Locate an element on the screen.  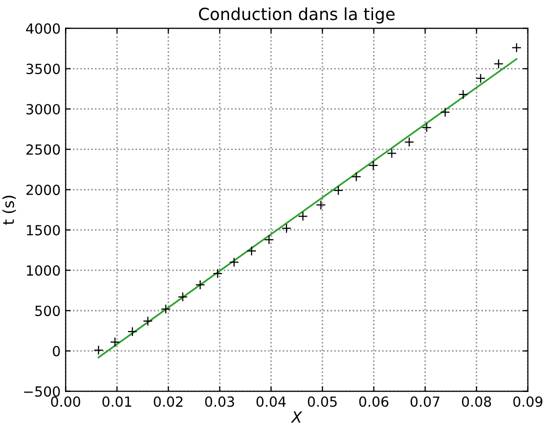
x-tick-label: 0.09 is located at coordinates (527, 401).